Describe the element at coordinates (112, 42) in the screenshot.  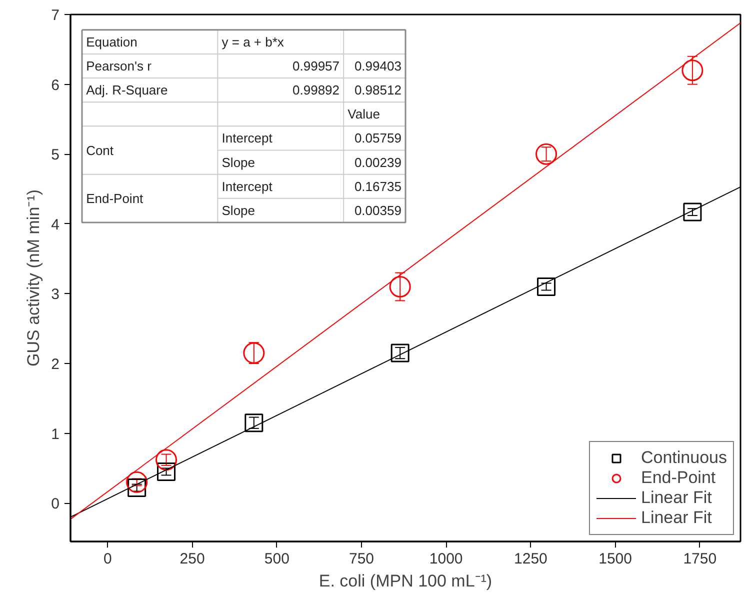
I see `annotation: Equation` at that location.